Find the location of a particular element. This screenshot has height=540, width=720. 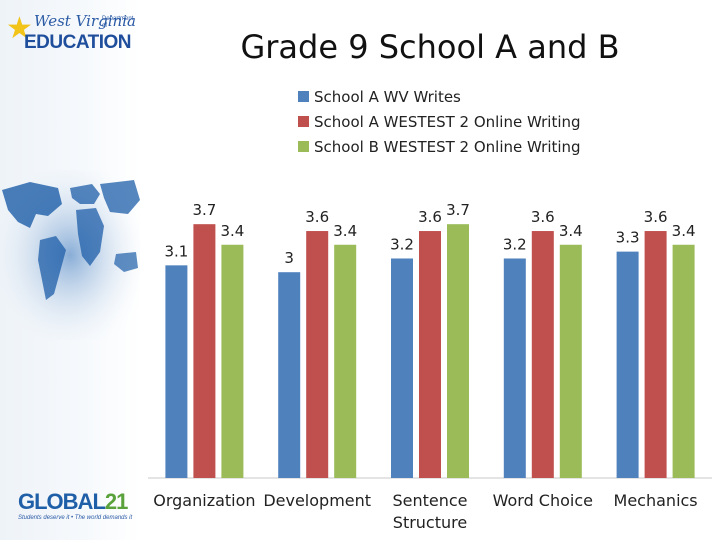

wv-logo-dept: Department of is located at coordinates (118, 22).